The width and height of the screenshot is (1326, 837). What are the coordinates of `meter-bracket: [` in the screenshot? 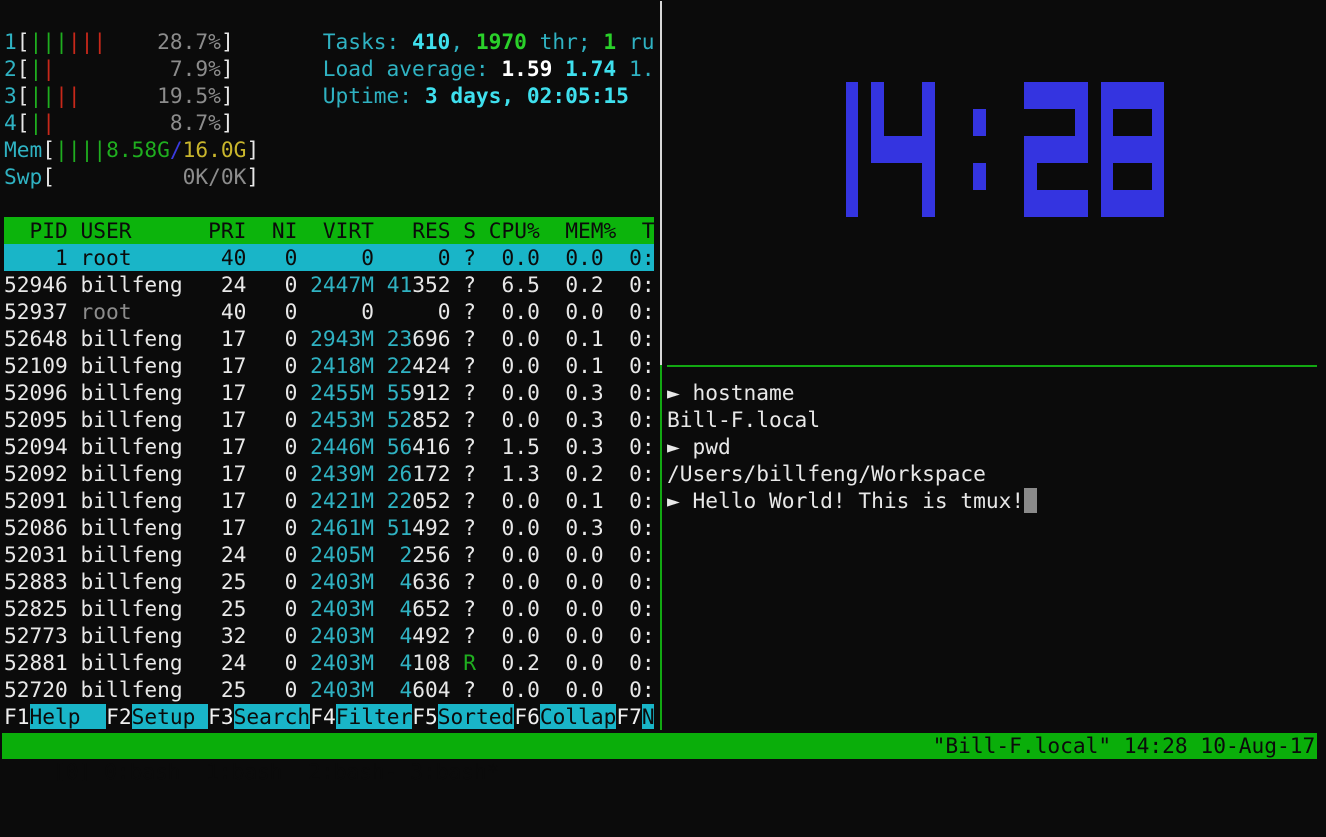 It's located at (23, 68).